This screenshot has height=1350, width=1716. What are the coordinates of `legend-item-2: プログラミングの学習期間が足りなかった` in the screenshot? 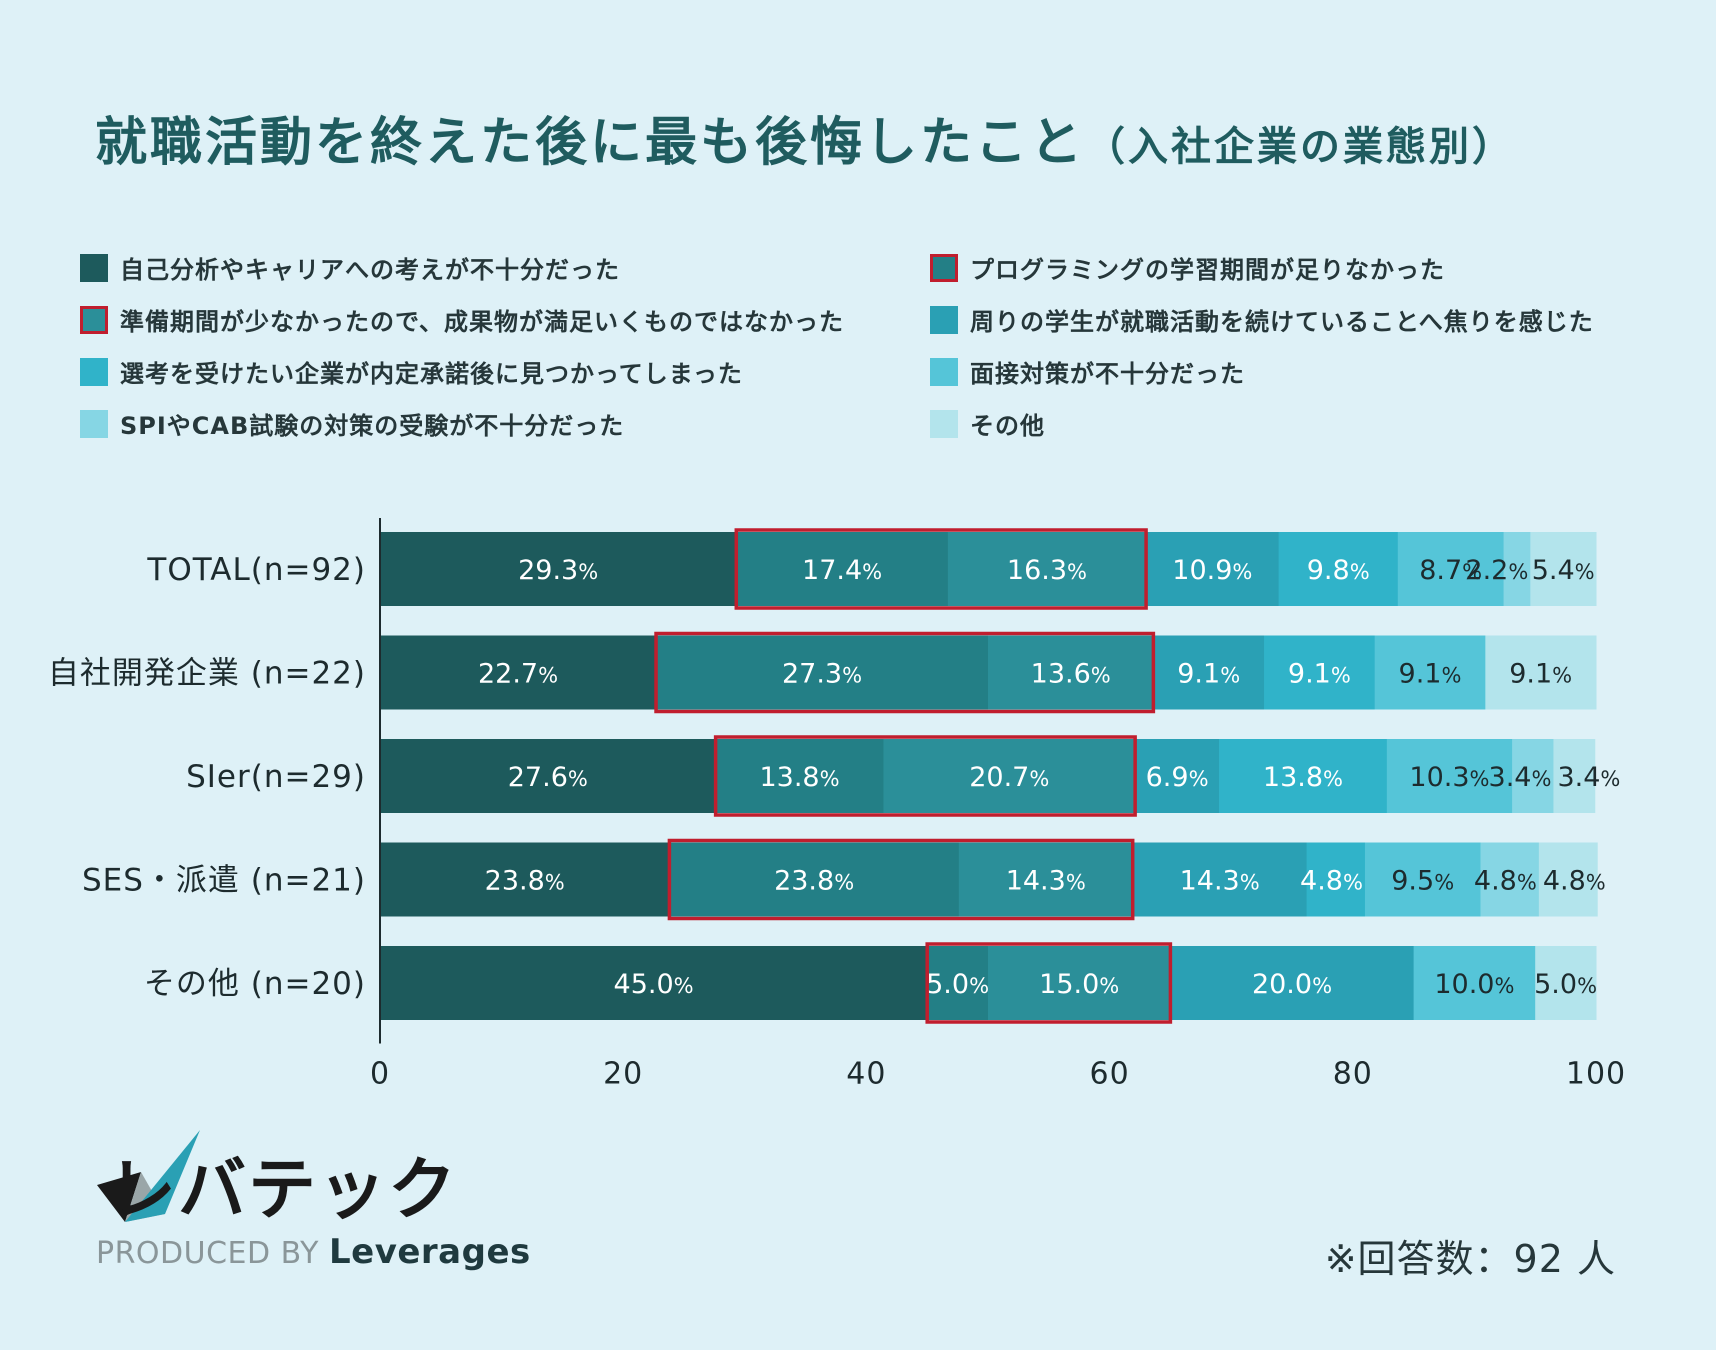 It's located at (1187, 267).